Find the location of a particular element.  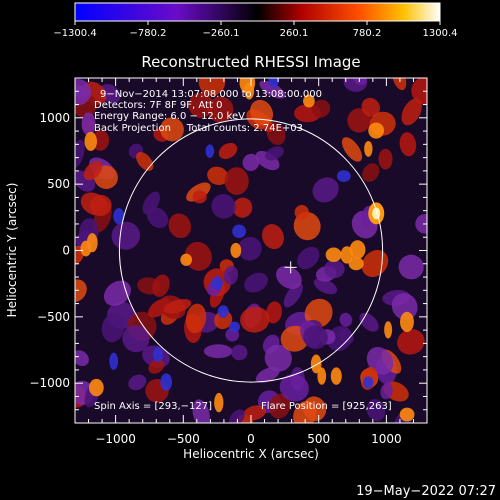

y-tick-label: 0 is located at coordinates (66, 251).